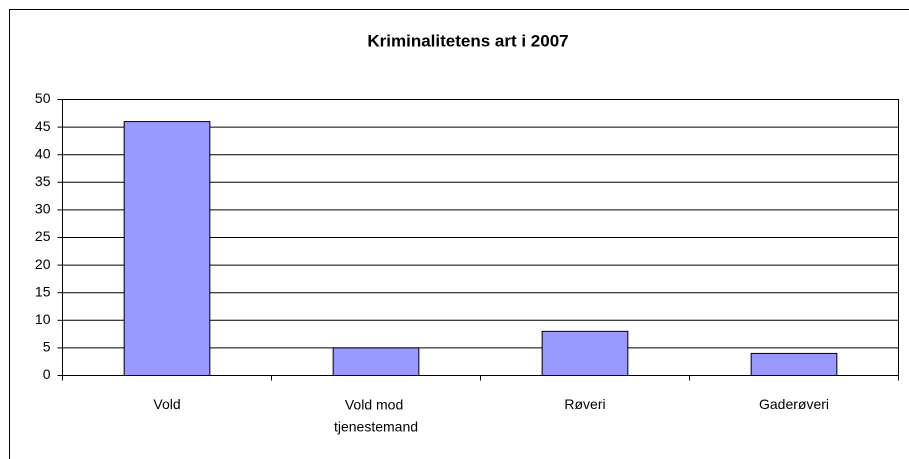  Describe the element at coordinates (43, 291) in the screenshot. I see `y-tick-label: 15` at that location.